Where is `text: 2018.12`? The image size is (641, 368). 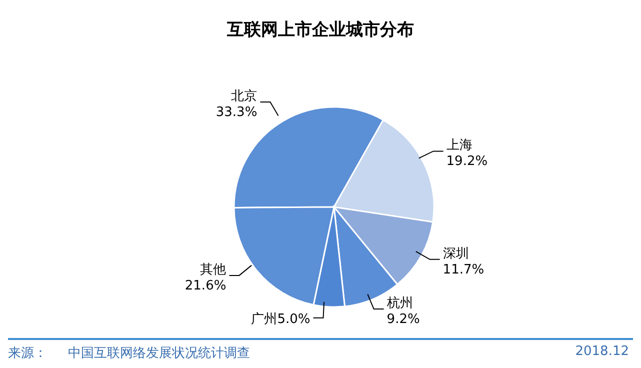 text: 2018.12 is located at coordinates (602, 351).